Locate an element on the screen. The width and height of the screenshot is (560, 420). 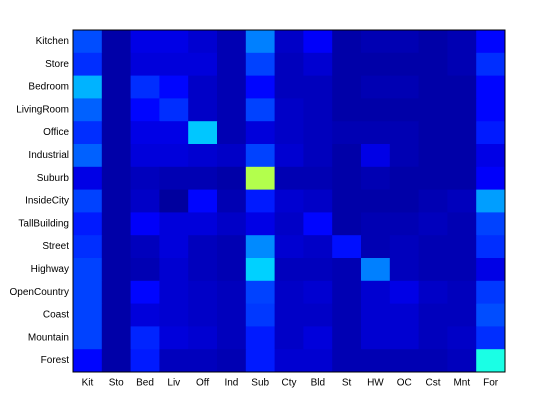
x-tick-label: Bld is located at coordinates (318, 383).